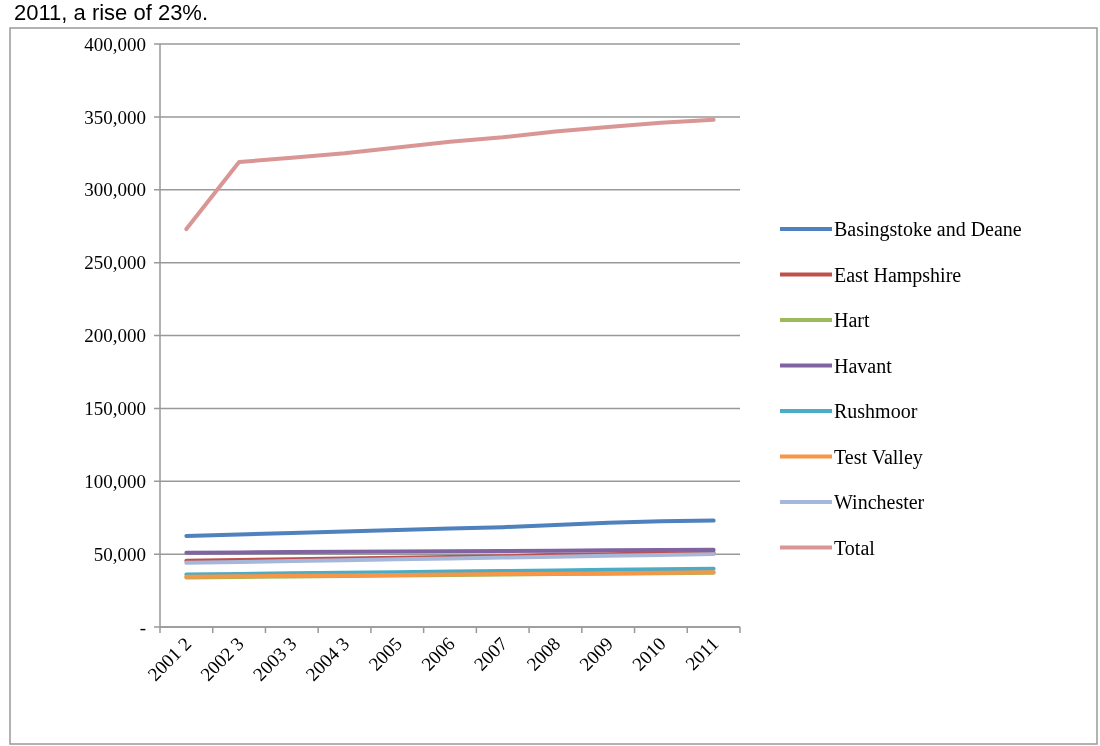 The image size is (1100, 746). Describe the element at coordinates (852, 320) in the screenshot. I see `legend-label: Hart` at that location.